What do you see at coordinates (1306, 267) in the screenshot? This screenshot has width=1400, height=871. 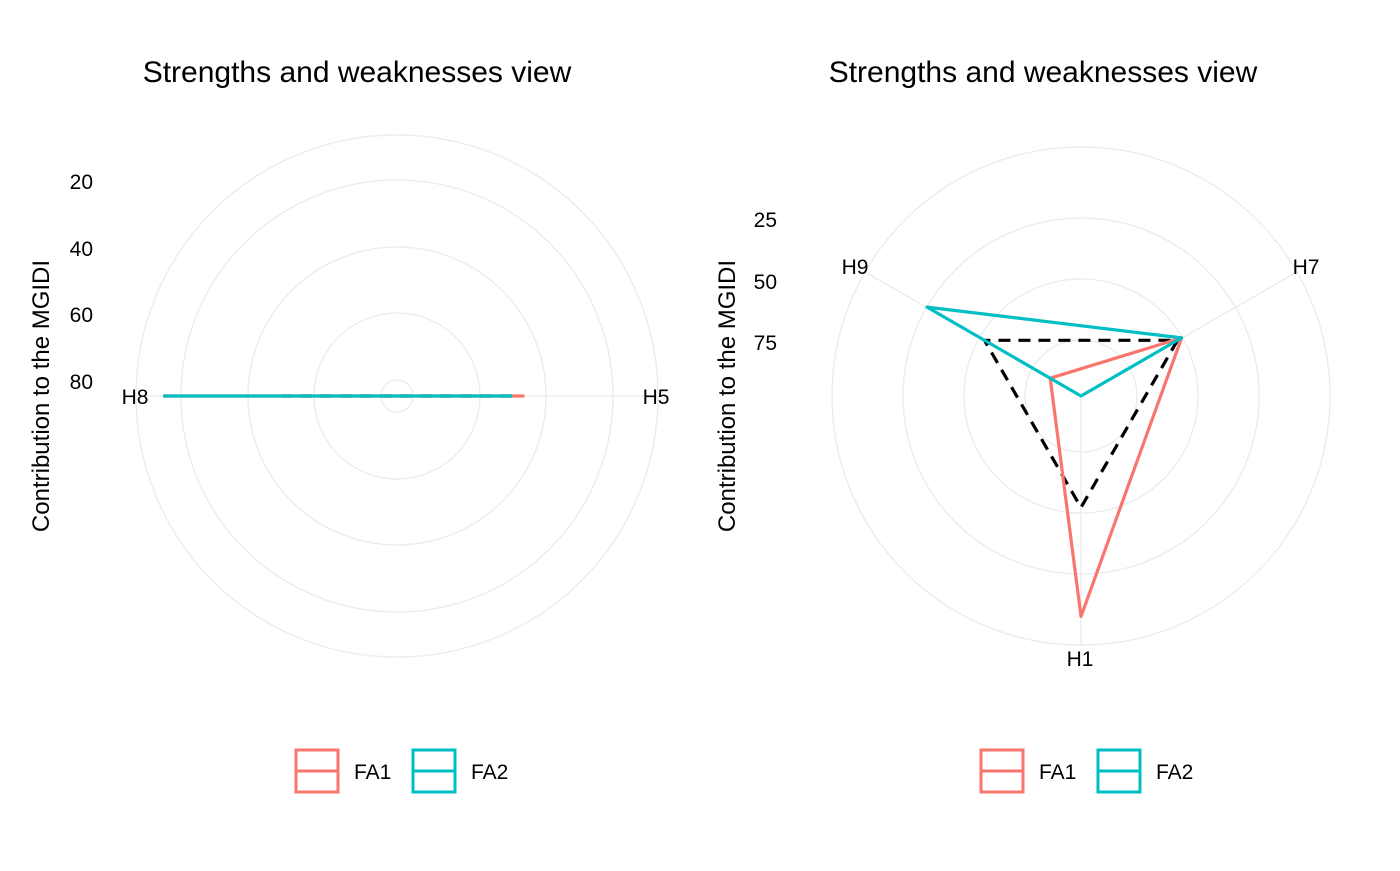 I see `category-label-h7: H7` at bounding box center [1306, 267].